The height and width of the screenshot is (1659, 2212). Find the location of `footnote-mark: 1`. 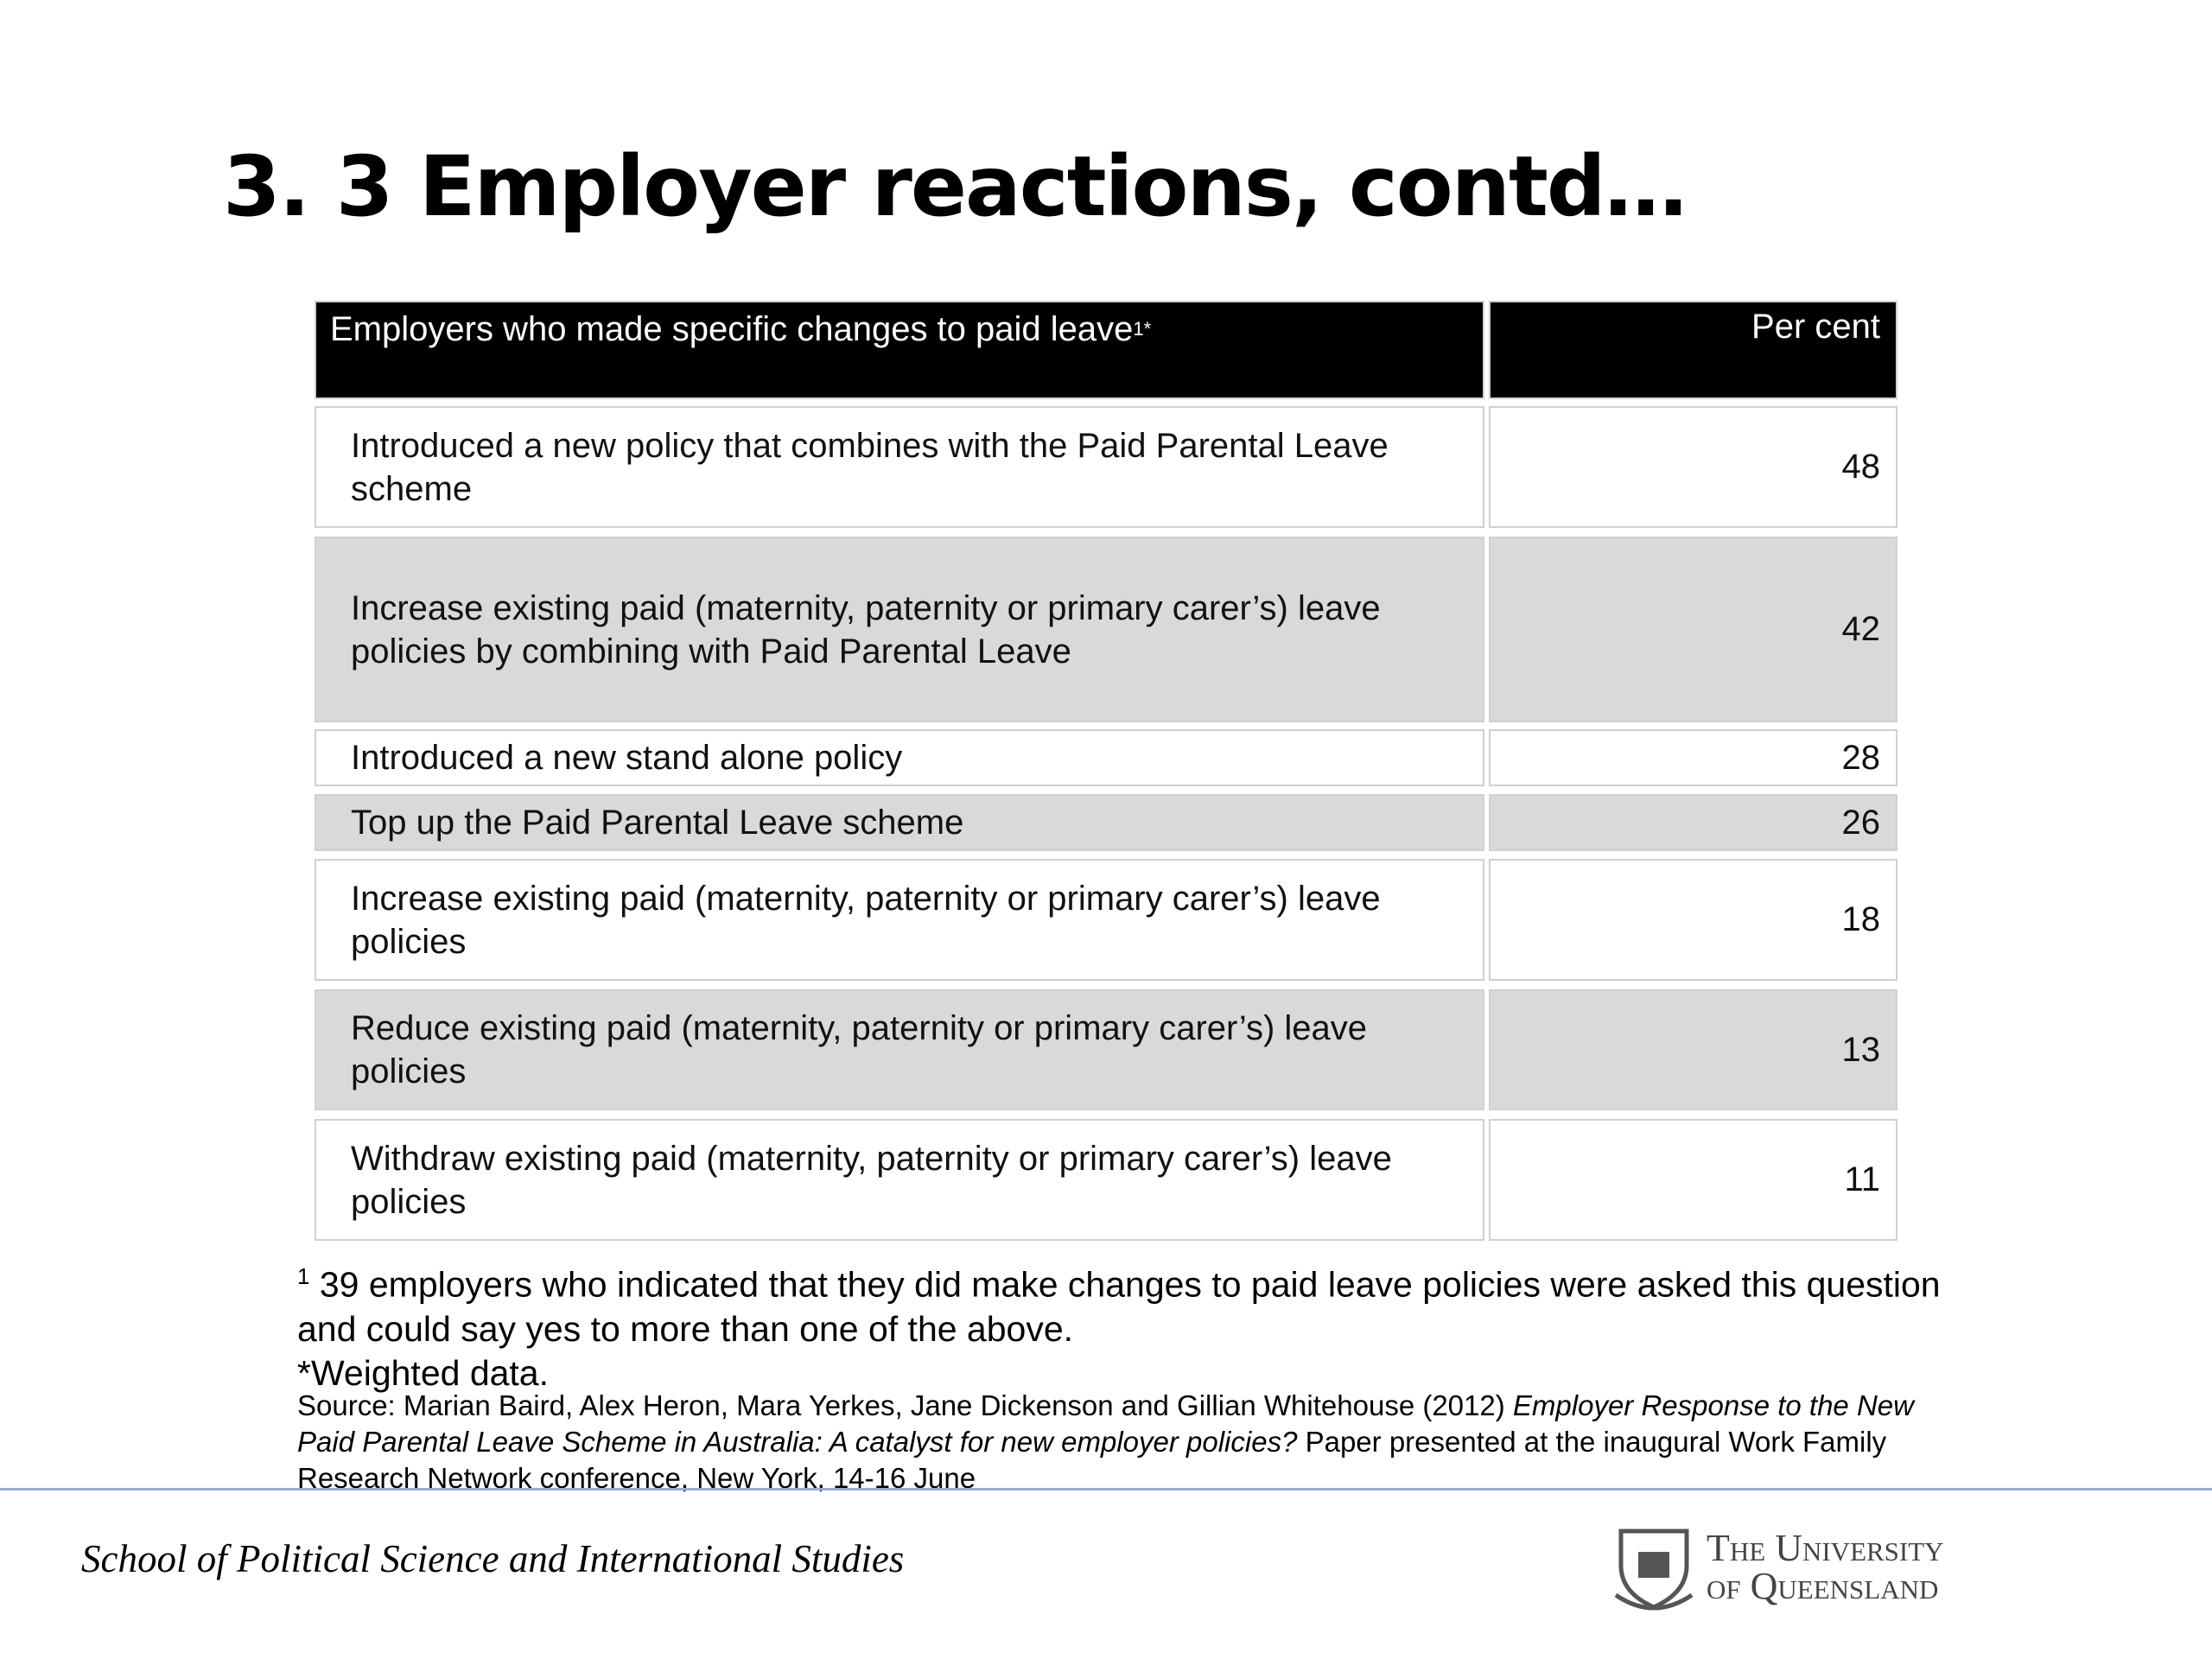

footnote-mark: 1 is located at coordinates (303, 1276).